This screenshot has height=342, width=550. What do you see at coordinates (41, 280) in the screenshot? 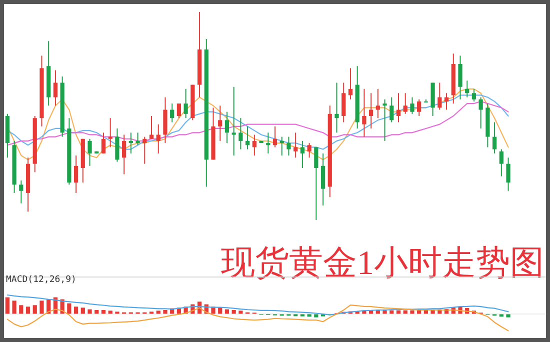
I see `chart-title: MACD(12,26,9)` at bounding box center [41, 280].